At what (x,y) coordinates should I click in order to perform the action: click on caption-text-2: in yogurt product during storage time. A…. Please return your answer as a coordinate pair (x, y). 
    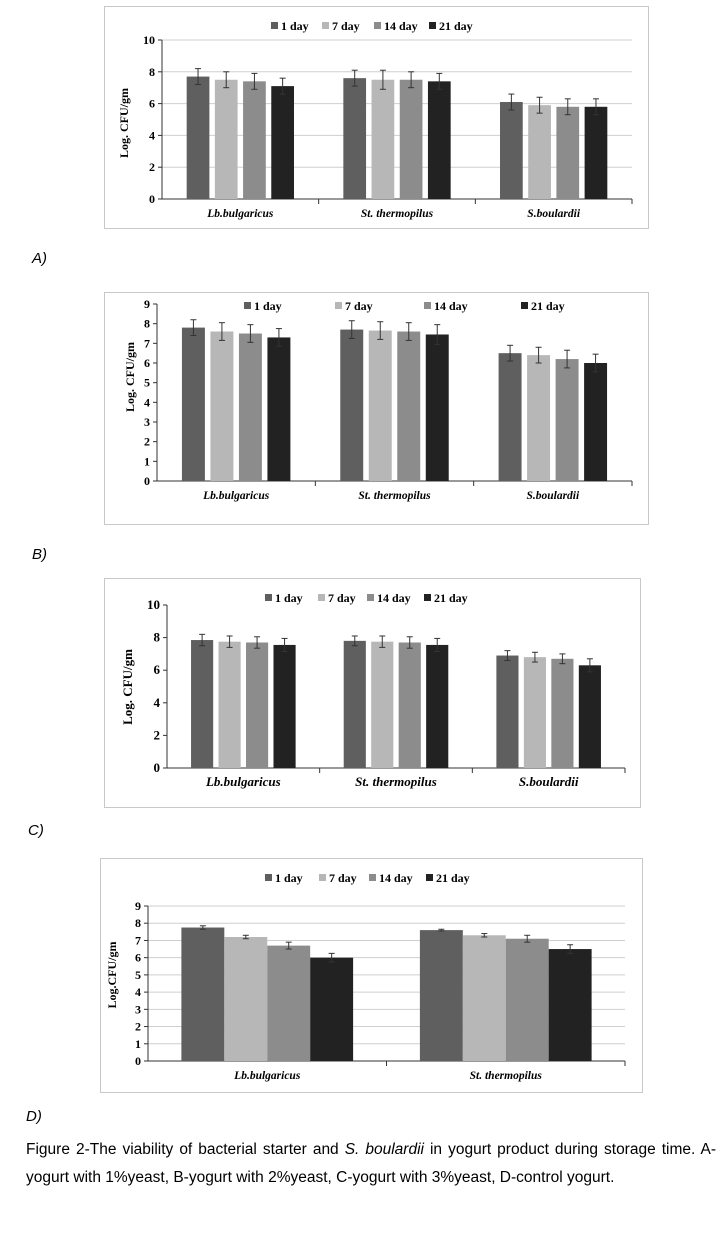
    Looking at the image, I should click on (371, 1163).